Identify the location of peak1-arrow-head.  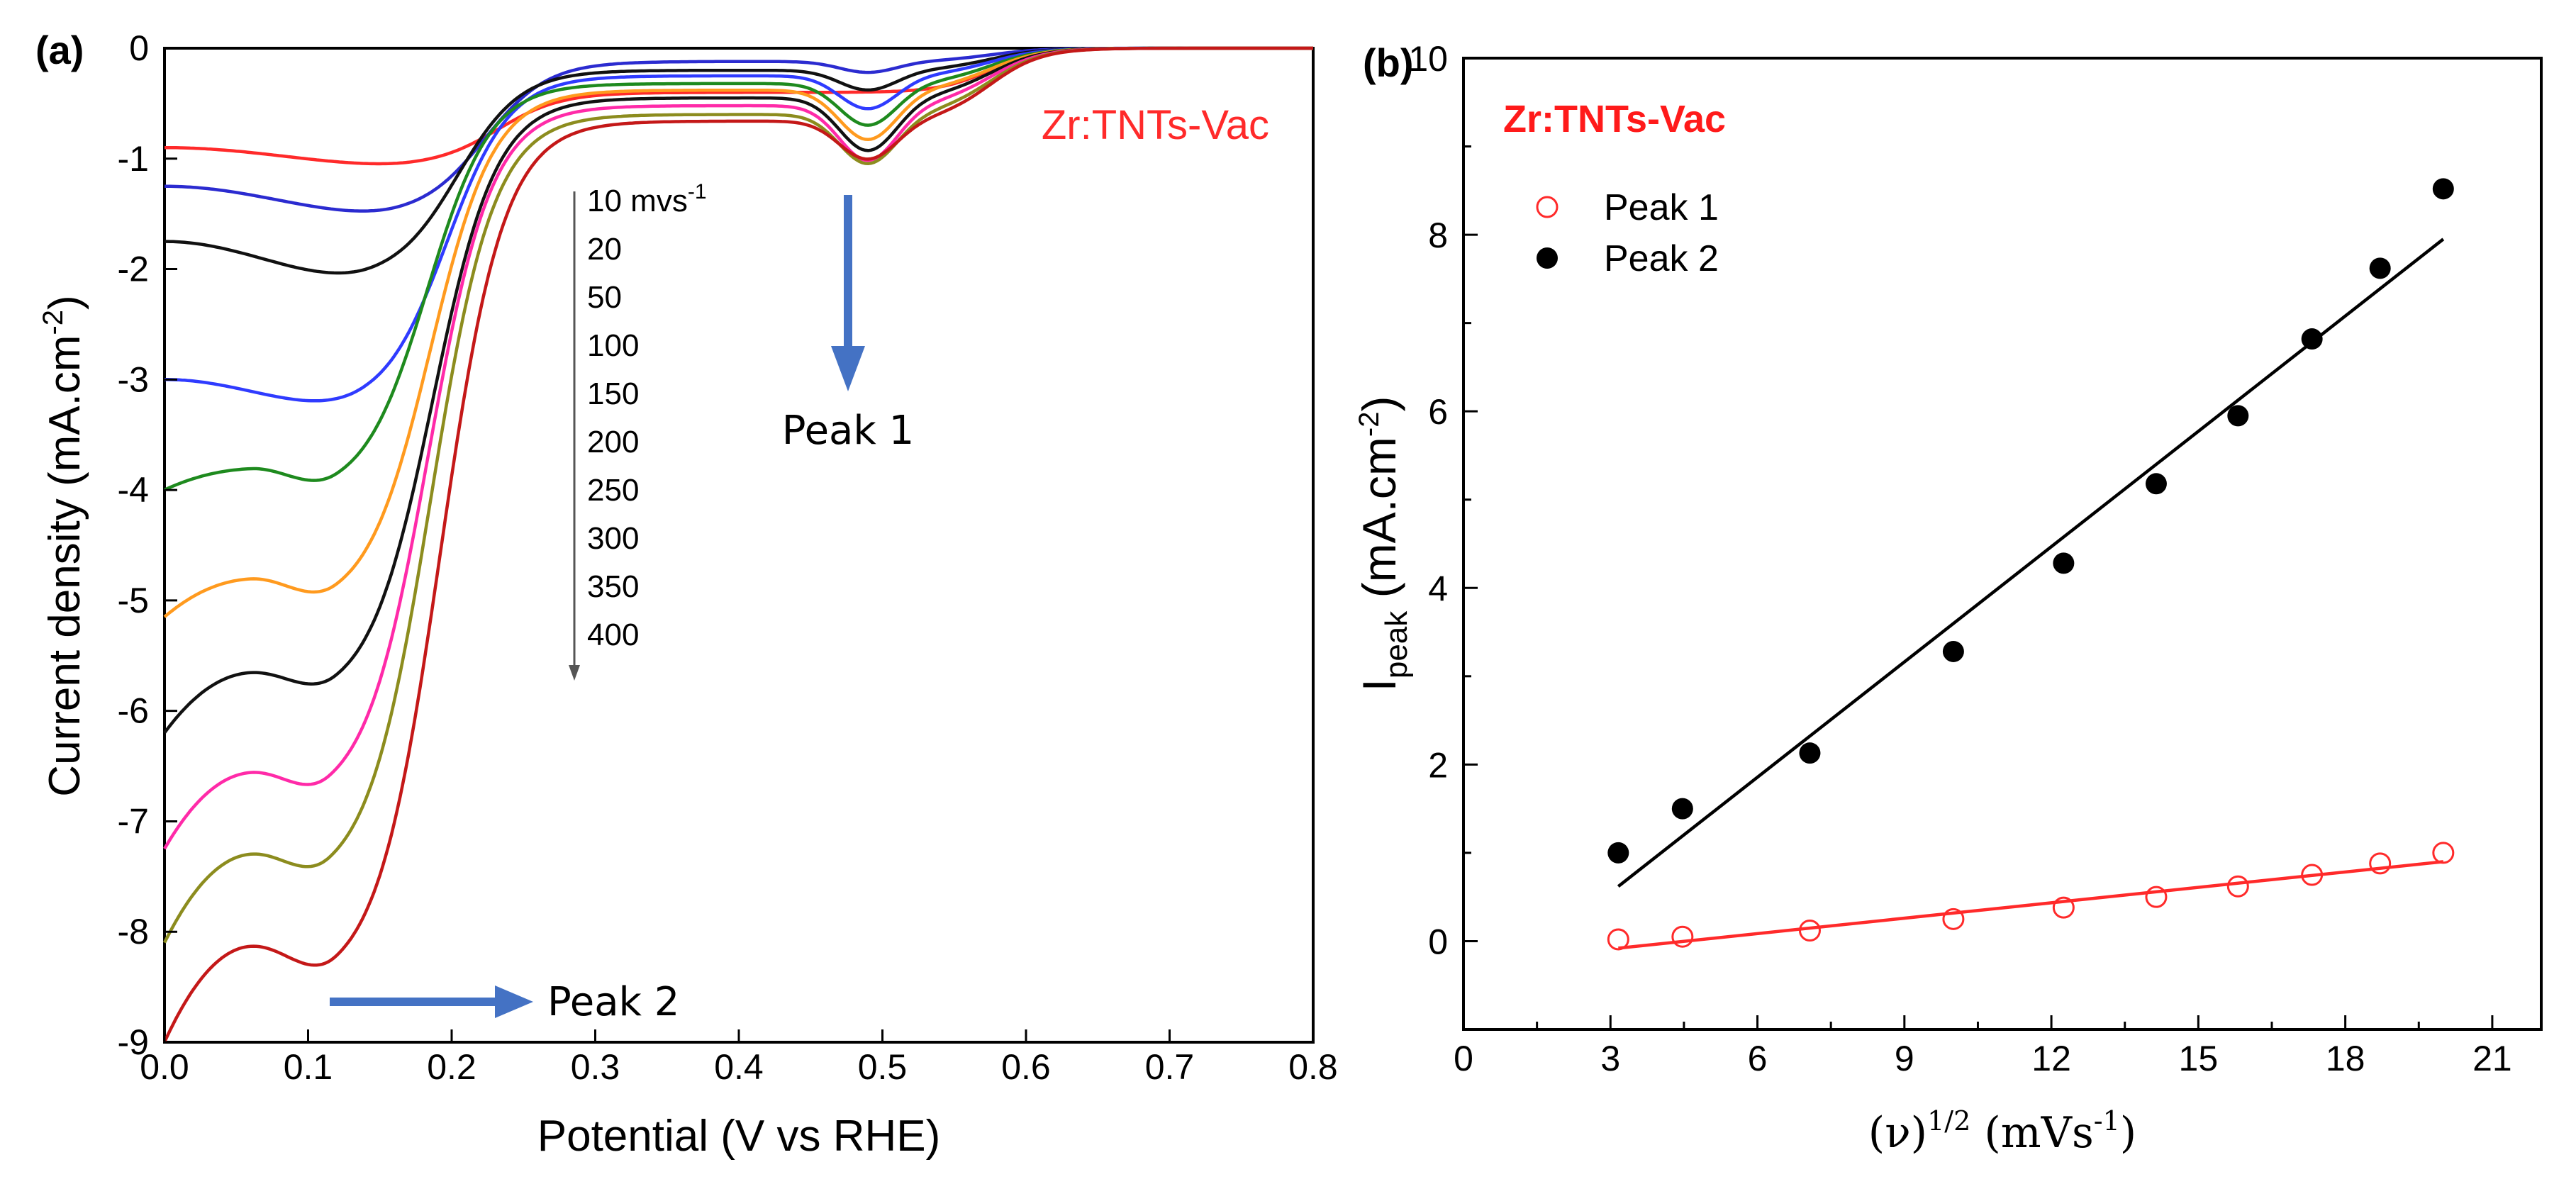
(848, 368).